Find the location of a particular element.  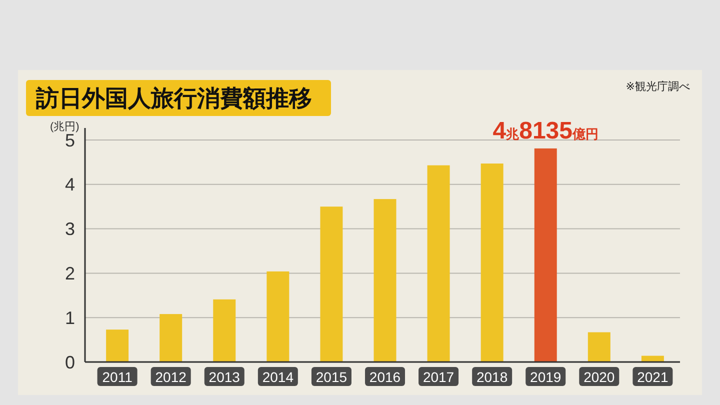

y-tick-label: 5 is located at coordinates (69, 140).